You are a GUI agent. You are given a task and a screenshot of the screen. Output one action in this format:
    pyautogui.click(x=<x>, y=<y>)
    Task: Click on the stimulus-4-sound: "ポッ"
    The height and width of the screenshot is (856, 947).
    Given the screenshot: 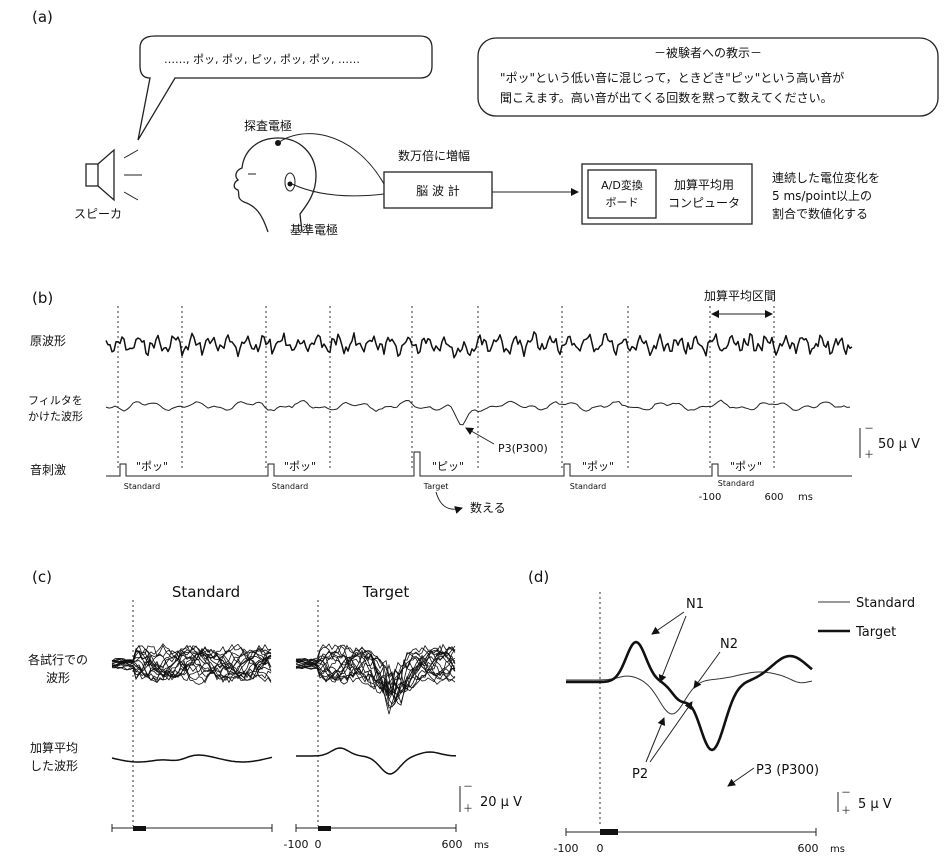 What is the action you would take?
    pyautogui.click(x=598, y=466)
    